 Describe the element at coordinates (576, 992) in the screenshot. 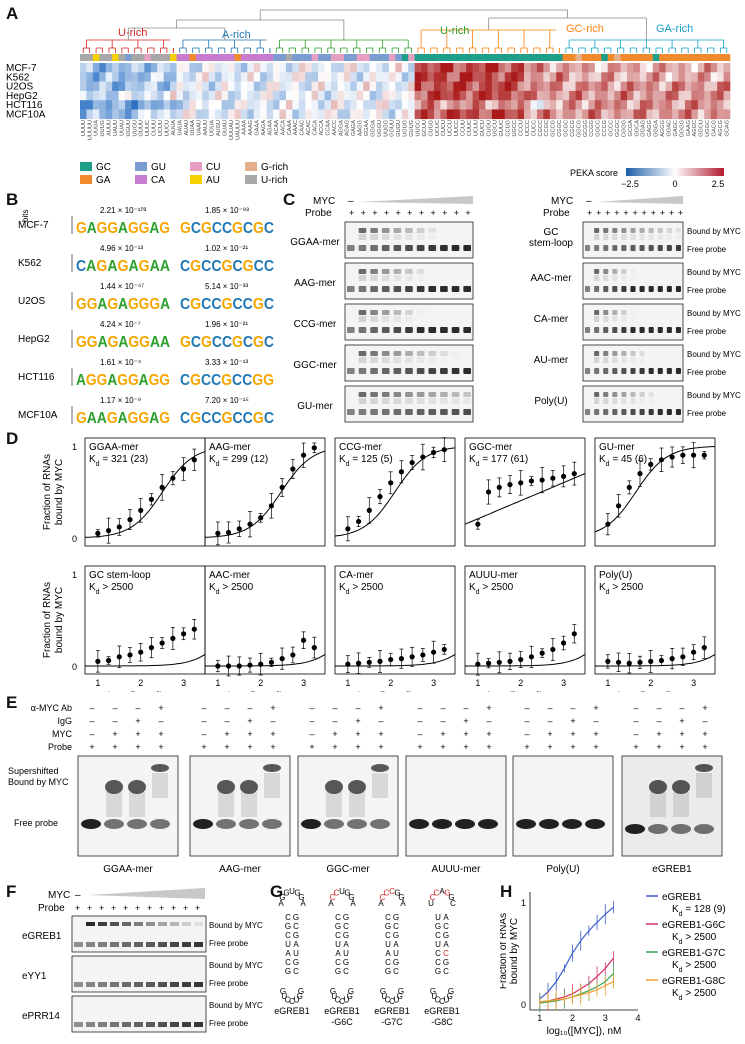

I see `series-line` at that location.